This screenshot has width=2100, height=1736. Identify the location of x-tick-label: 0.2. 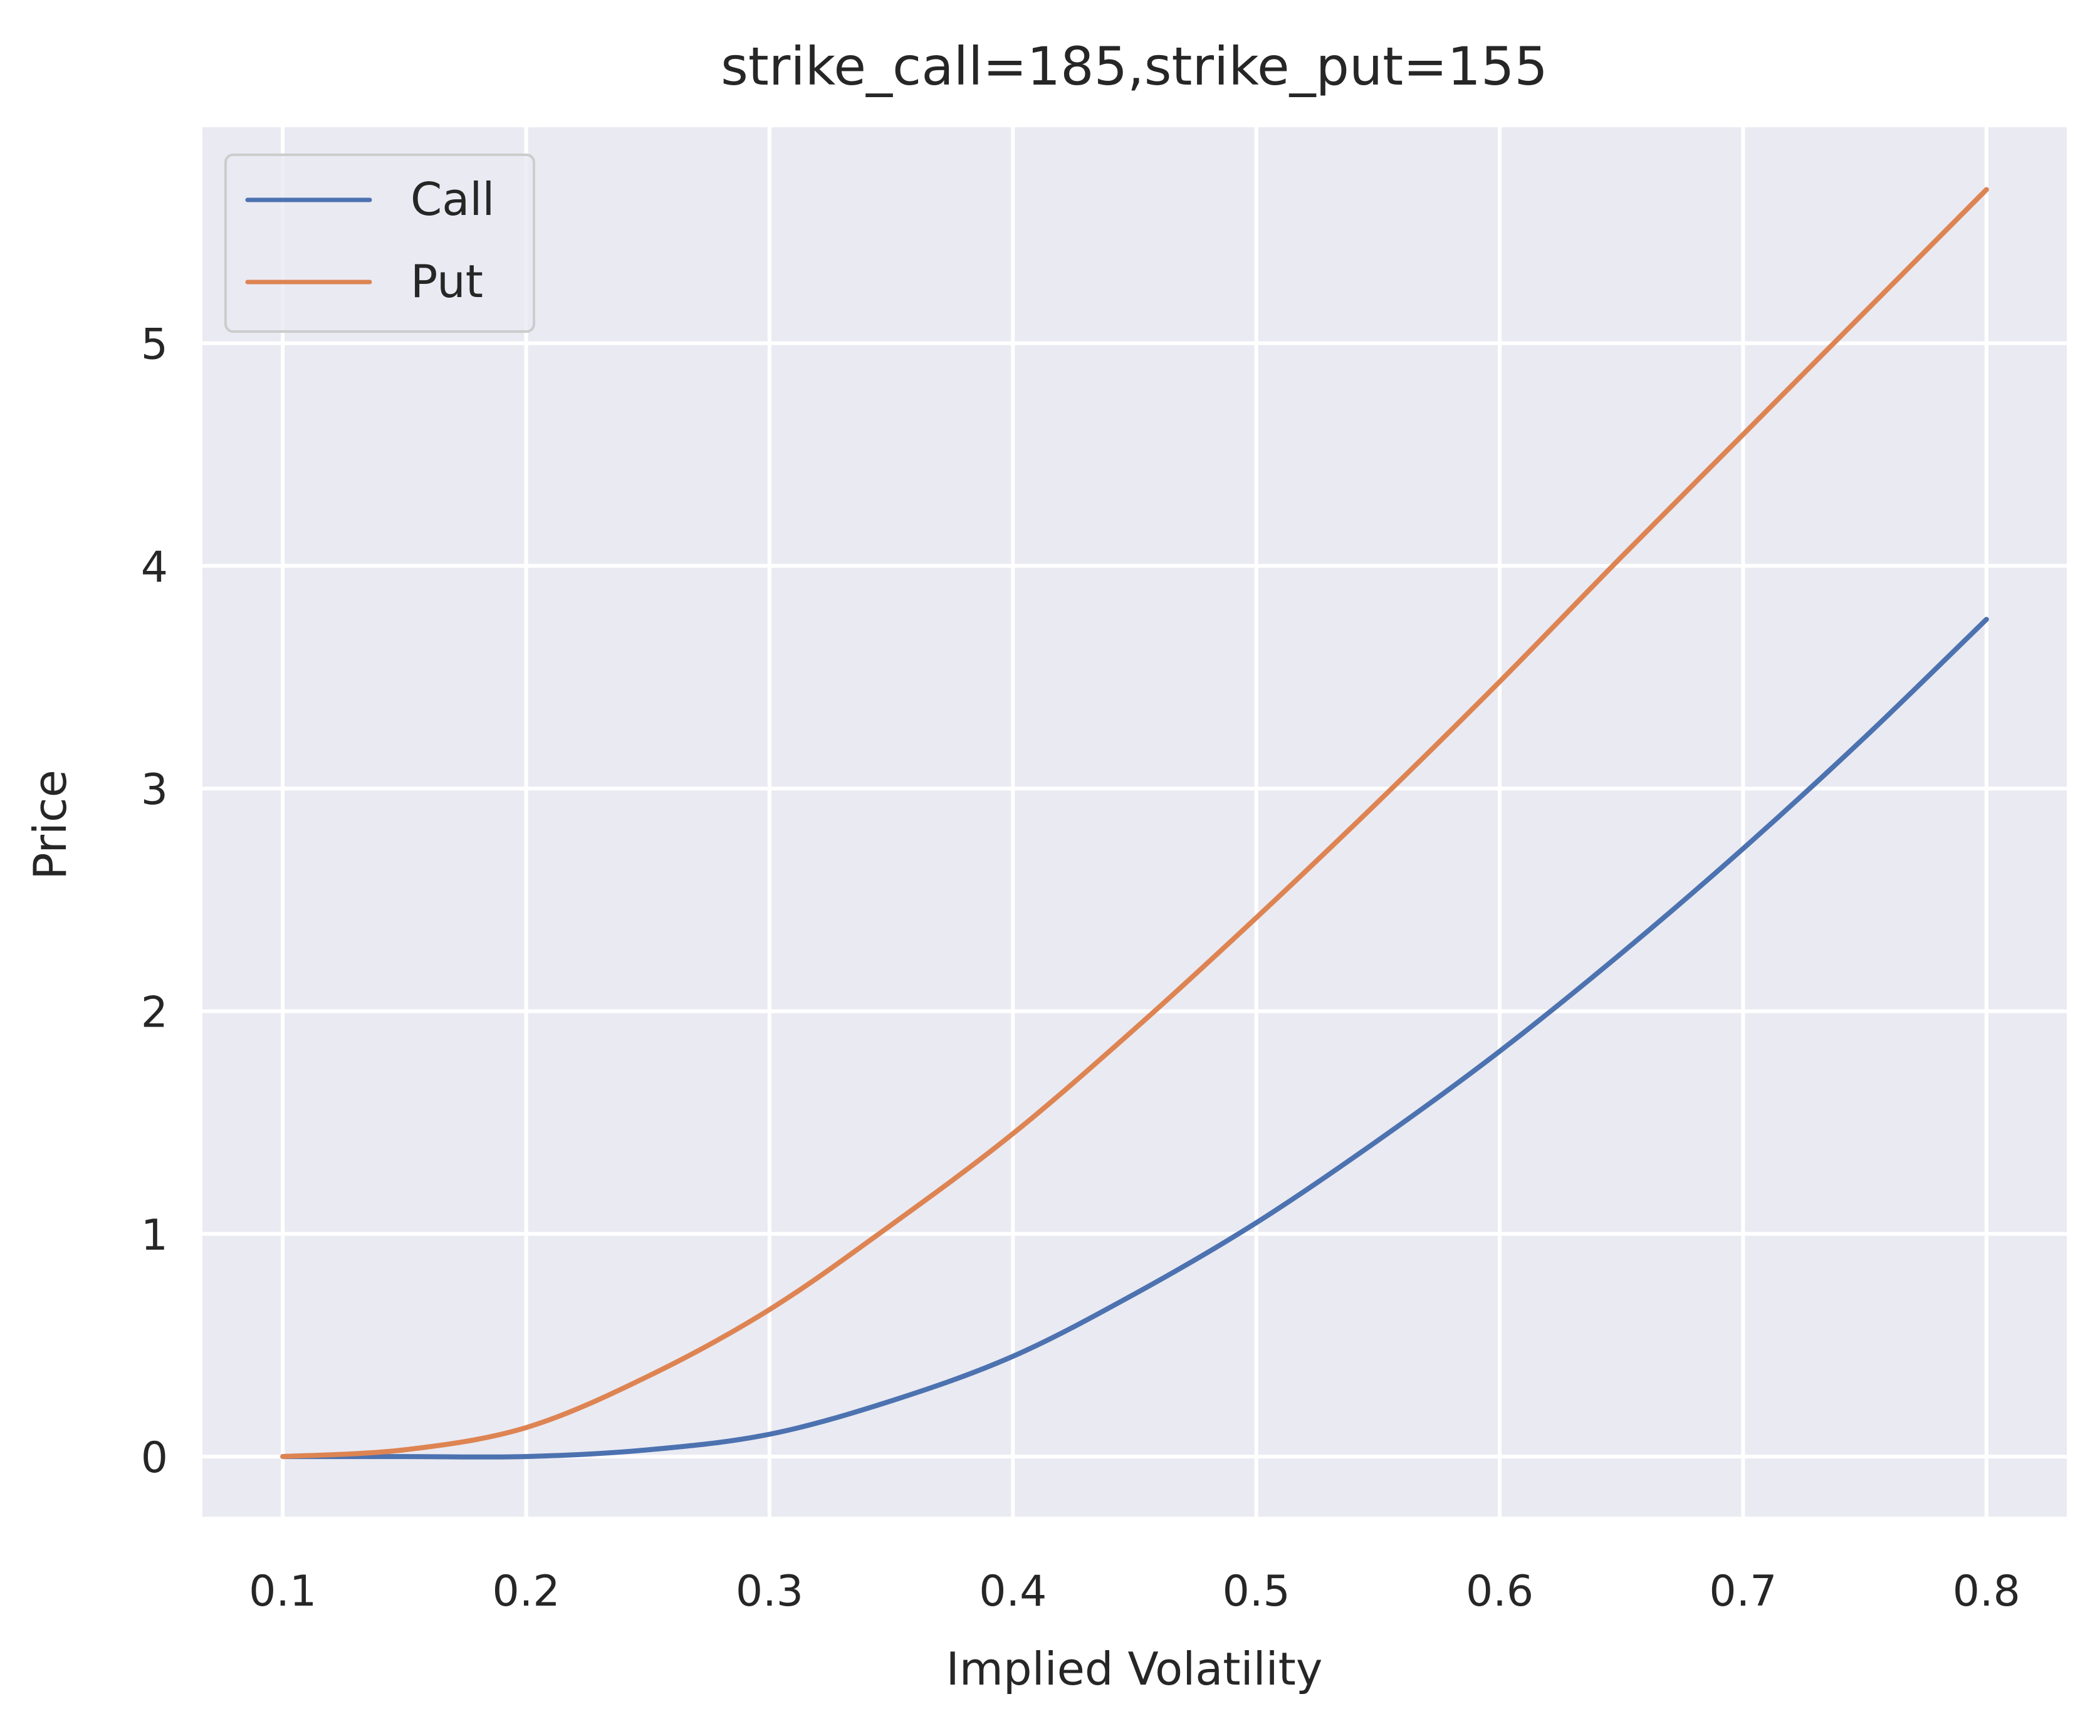
(526, 1591).